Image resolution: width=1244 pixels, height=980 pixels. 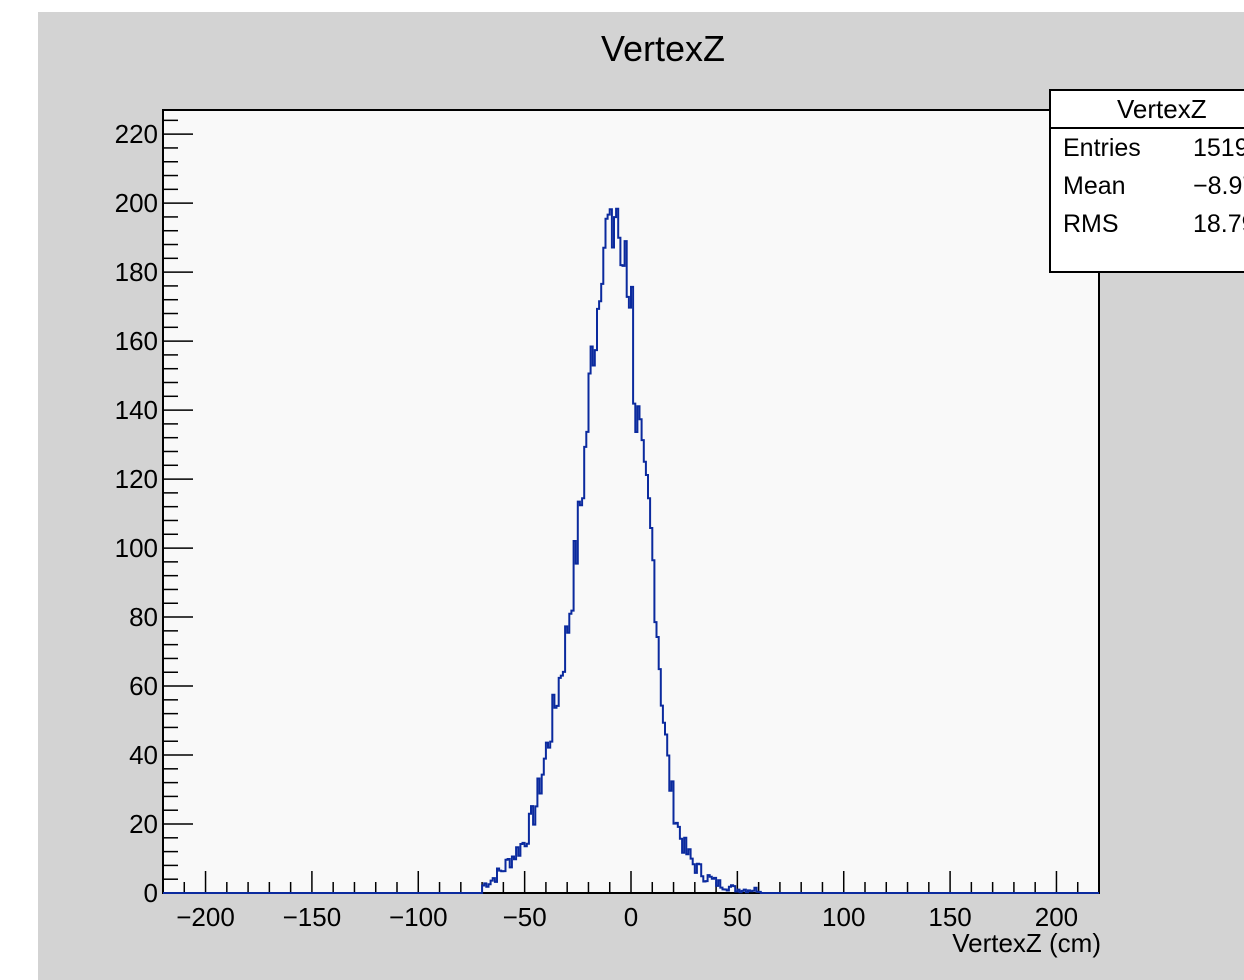 I want to click on stats-row-mean: Mean −8.973, so click(x=1147, y=186).